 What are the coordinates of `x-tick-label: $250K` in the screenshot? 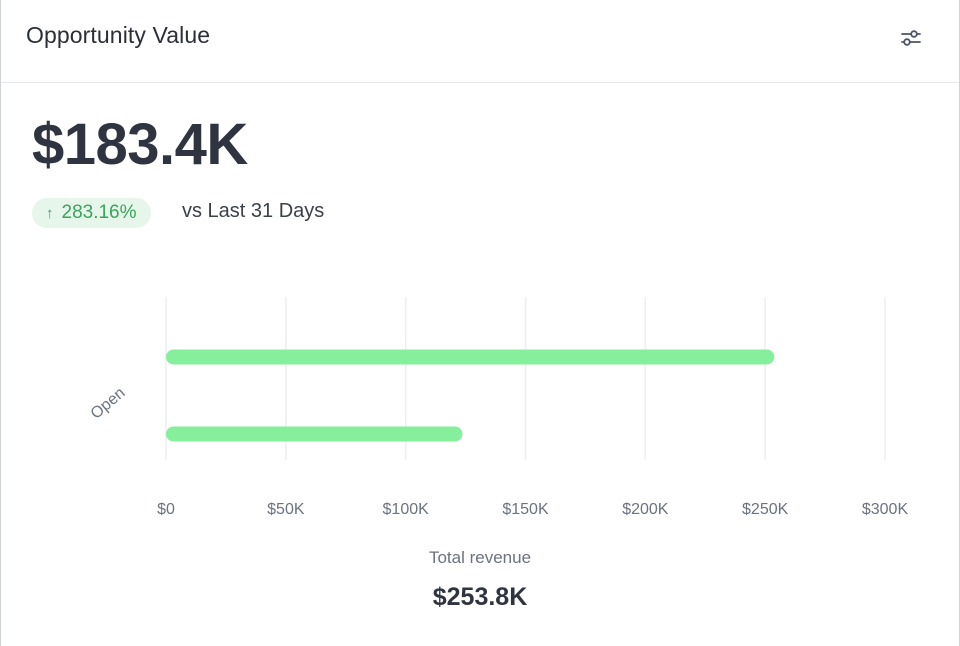 It's located at (765, 509).